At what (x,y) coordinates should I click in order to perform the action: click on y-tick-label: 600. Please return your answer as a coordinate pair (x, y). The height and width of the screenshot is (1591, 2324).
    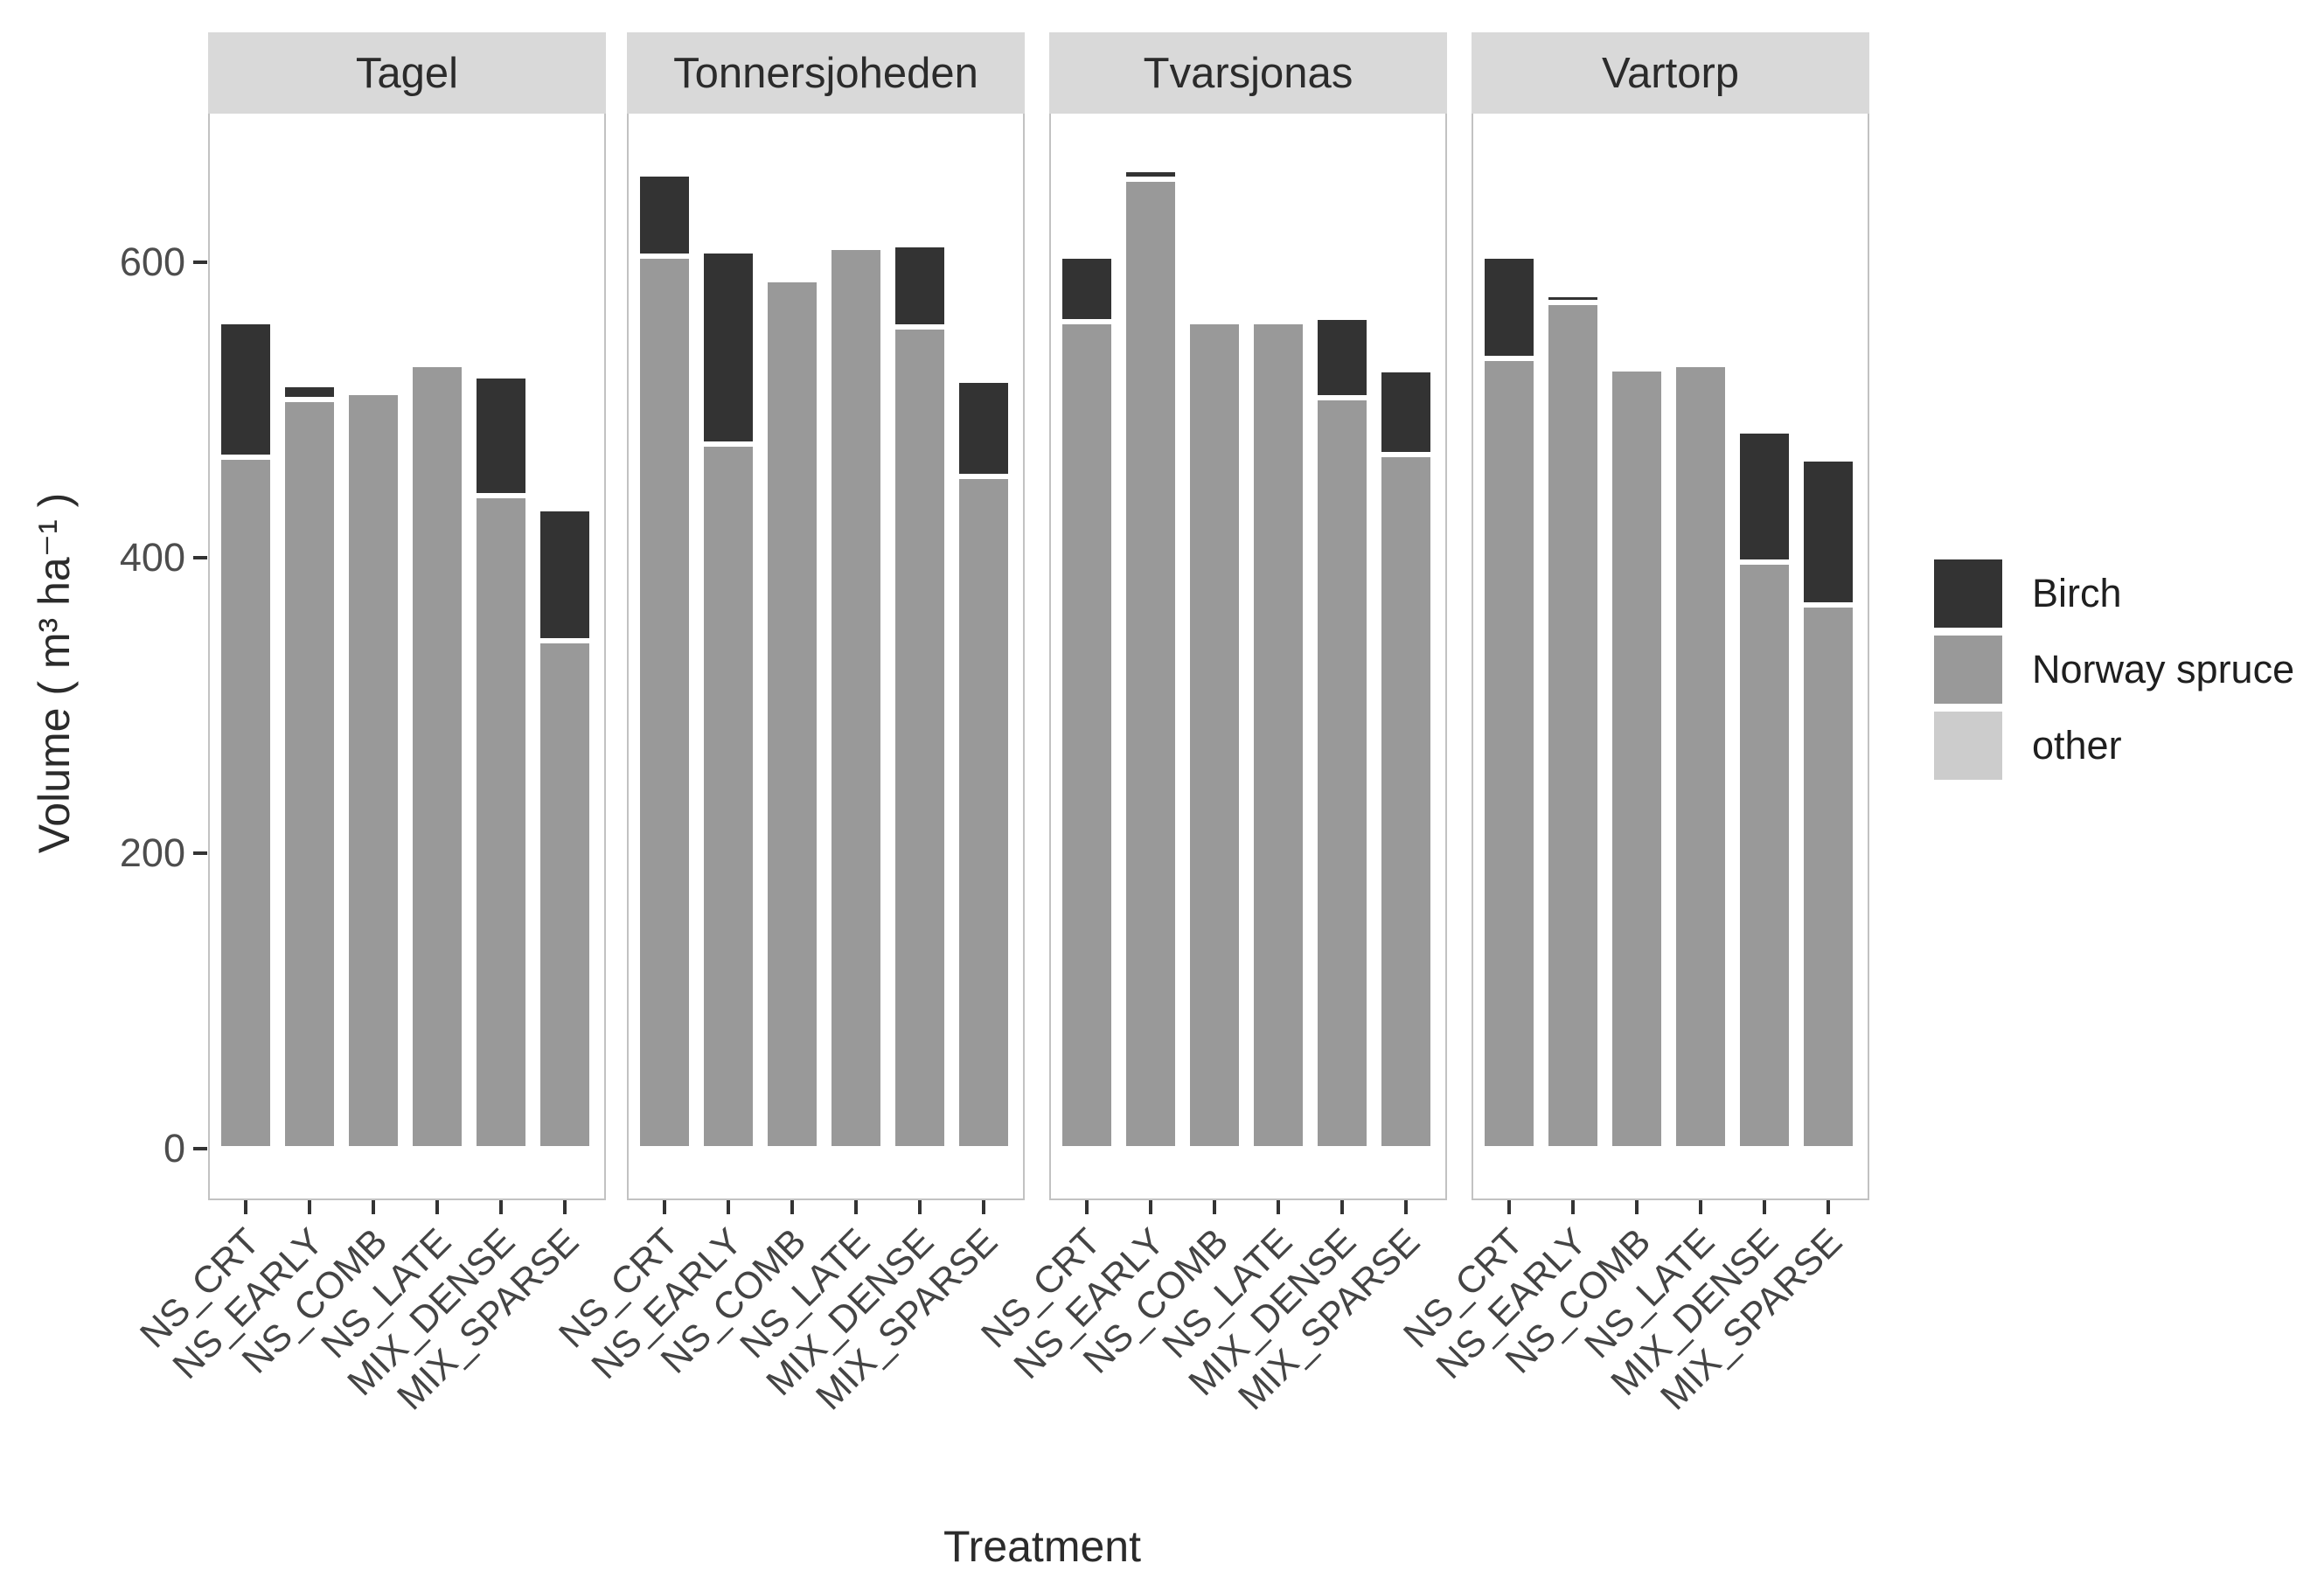
    Looking at the image, I should click on (152, 262).